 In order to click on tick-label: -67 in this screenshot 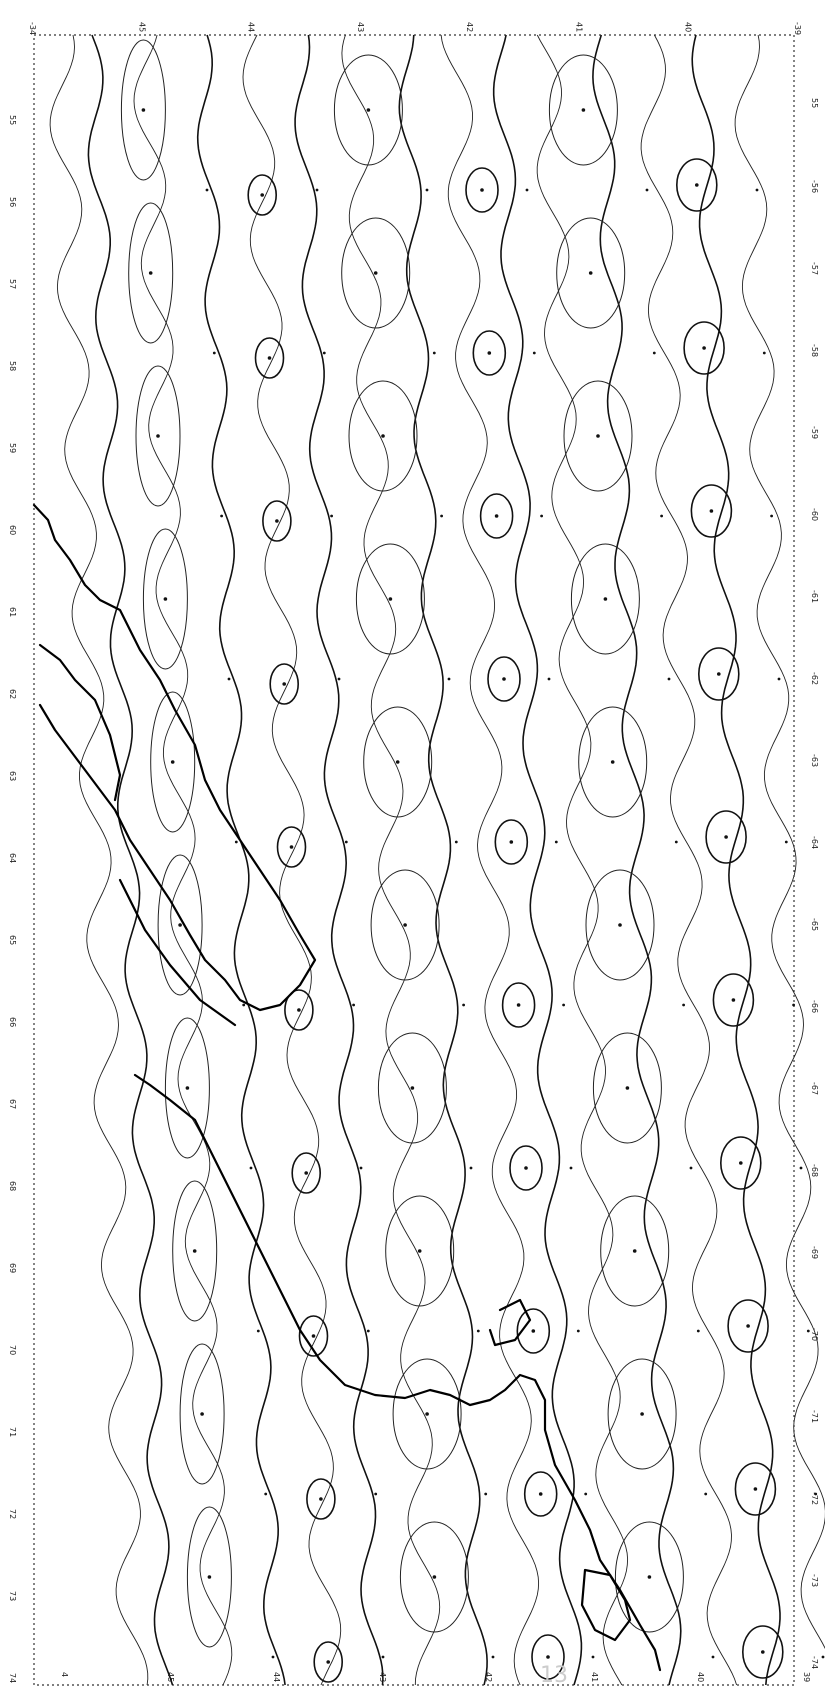, I will do `click(814, 1088)`.